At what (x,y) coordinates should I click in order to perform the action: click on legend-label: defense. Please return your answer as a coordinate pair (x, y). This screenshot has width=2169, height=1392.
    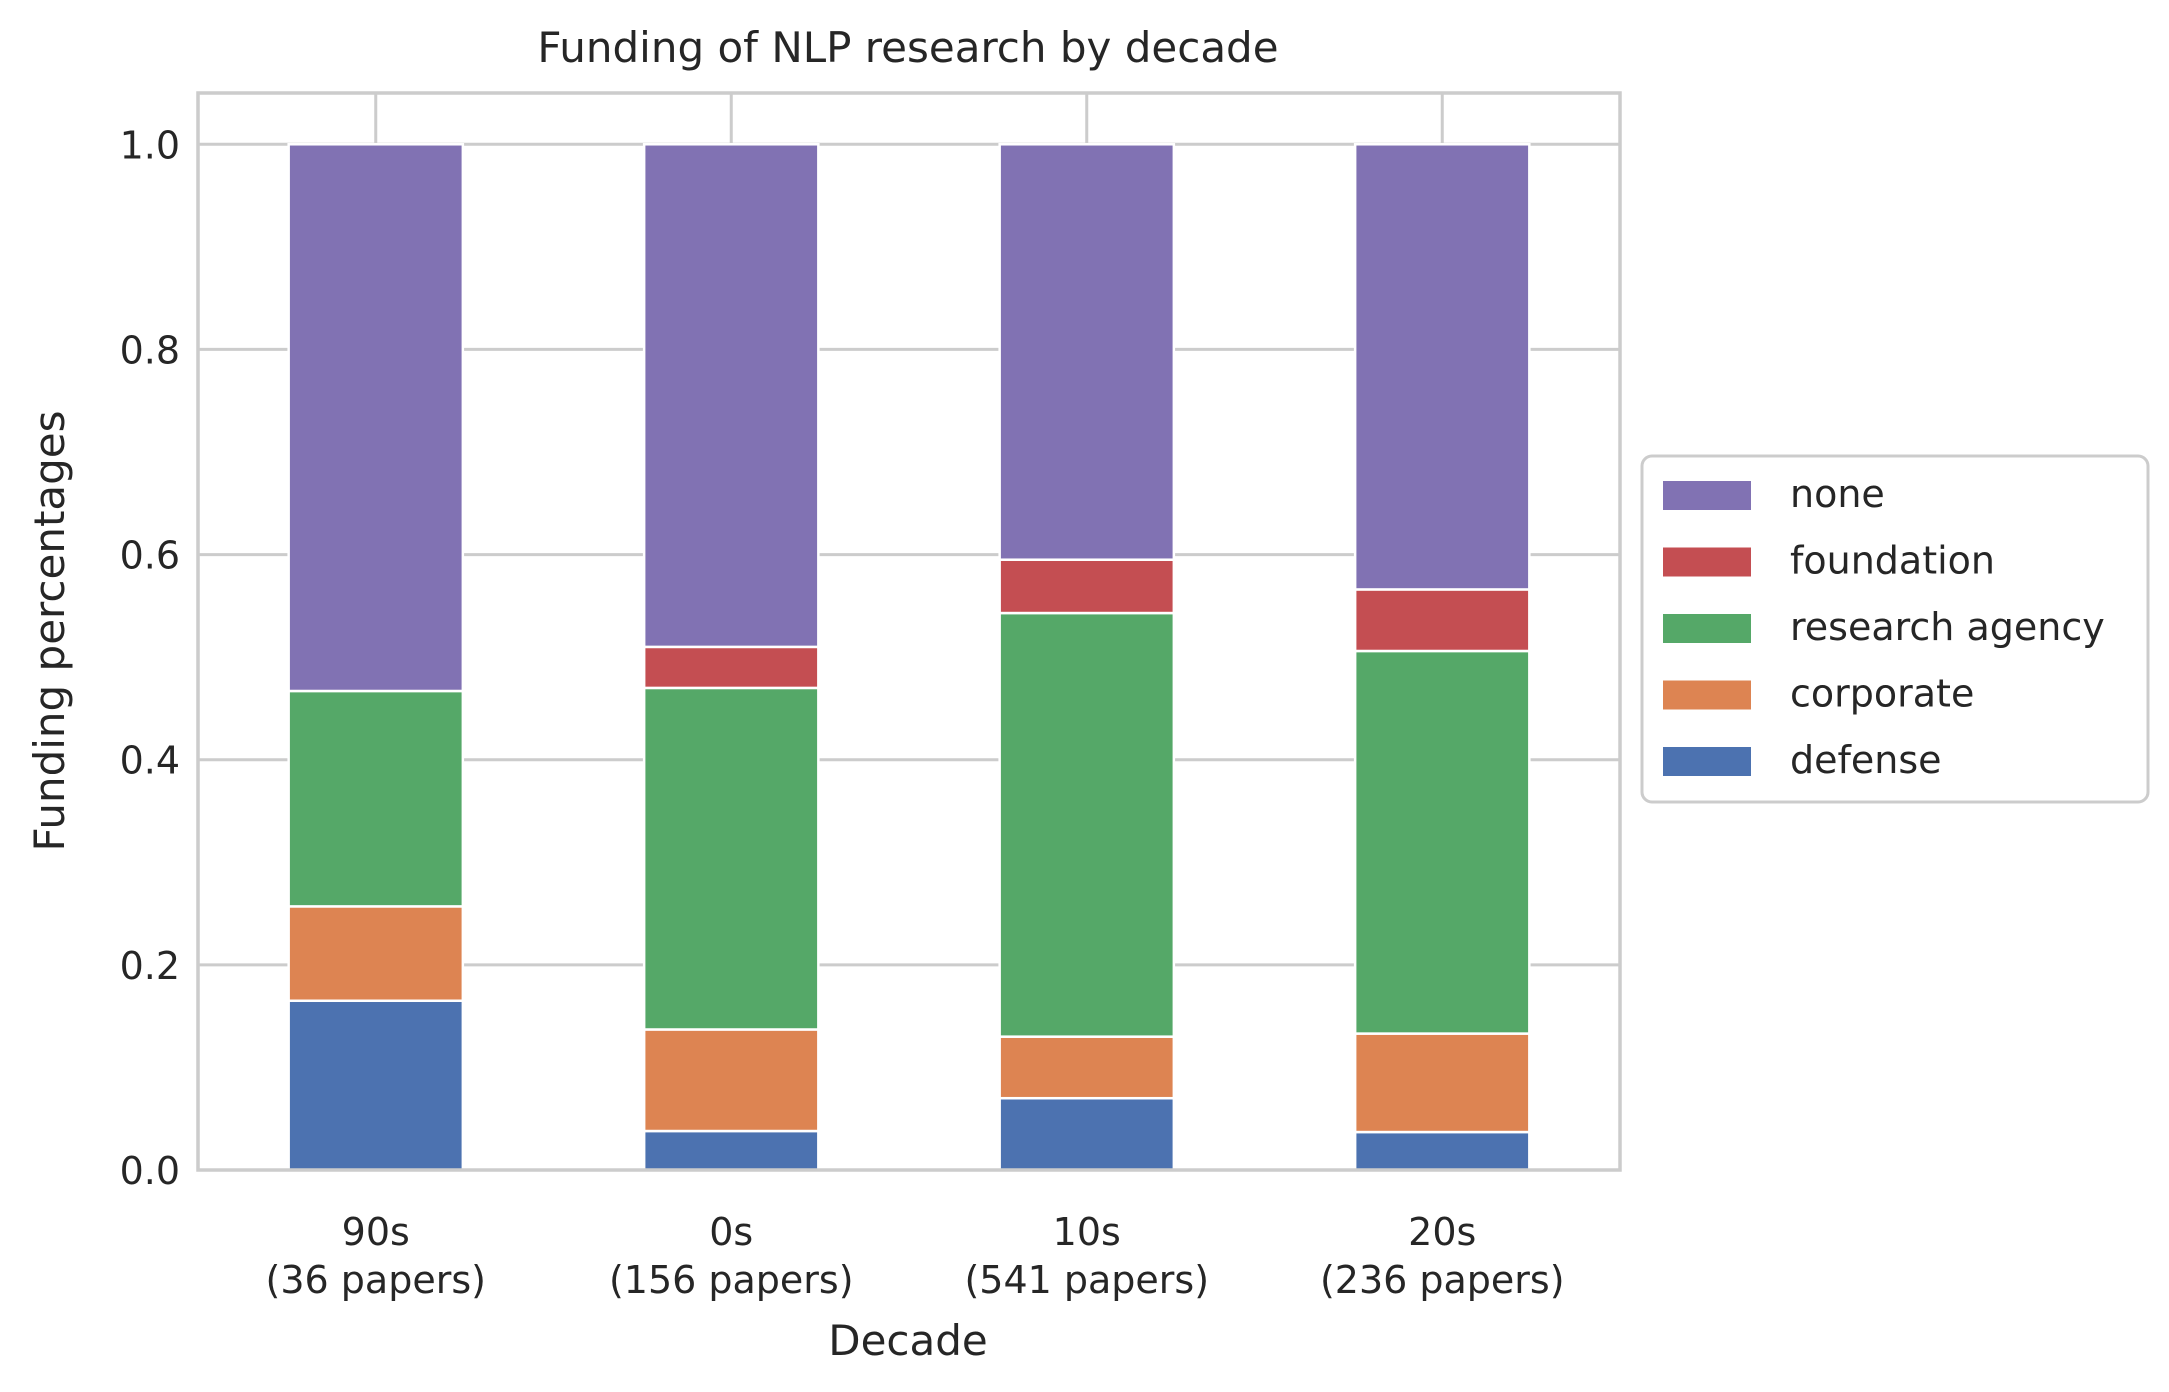
    Looking at the image, I should click on (1866, 760).